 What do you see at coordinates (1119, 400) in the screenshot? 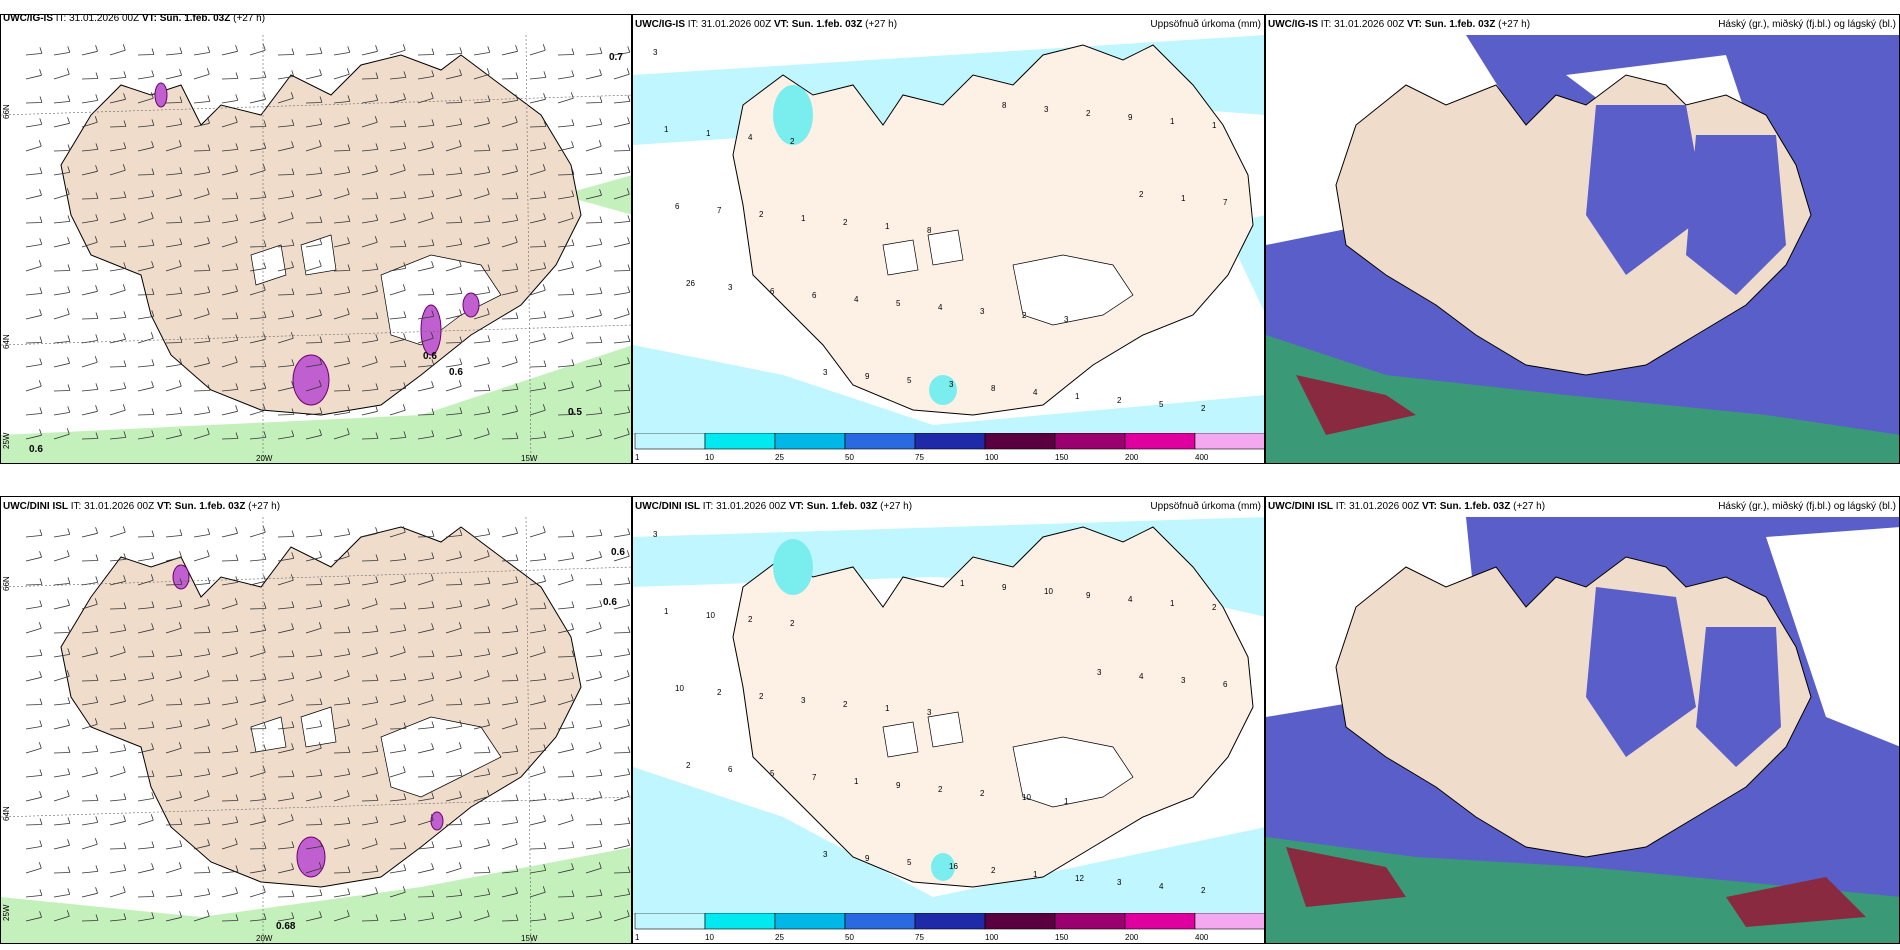
I see `precip-value: 2` at bounding box center [1119, 400].